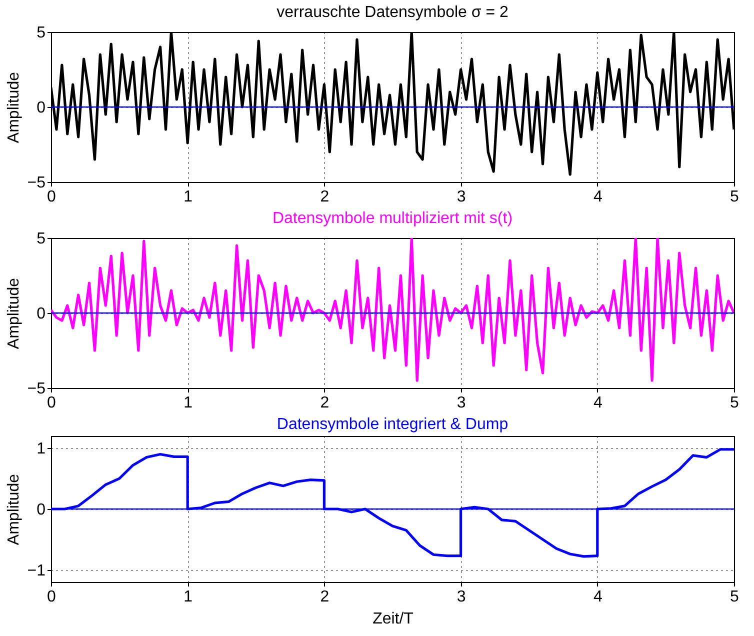 The image size is (754, 636). I want to click on y-tick-label: −1, so click(36, 571).